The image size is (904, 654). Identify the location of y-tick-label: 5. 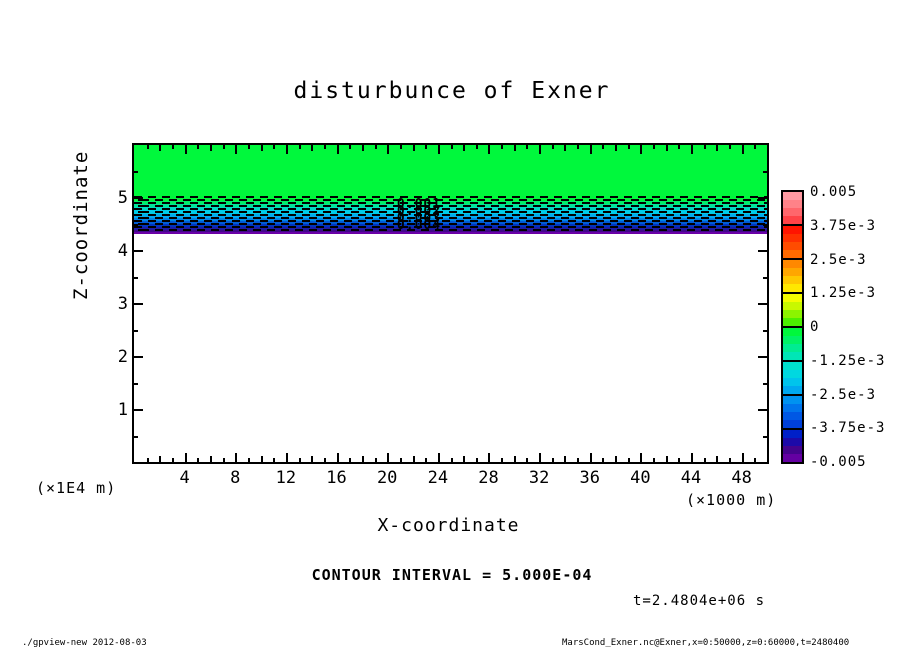
(122, 198).